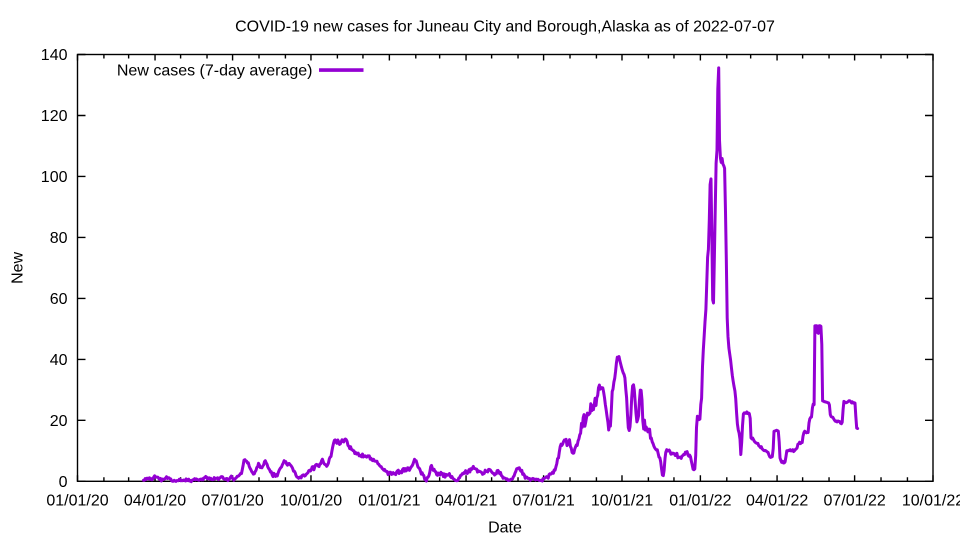 This screenshot has width=960, height=540. I want to click on svg-text: 01/01/22, so click(700, 500).